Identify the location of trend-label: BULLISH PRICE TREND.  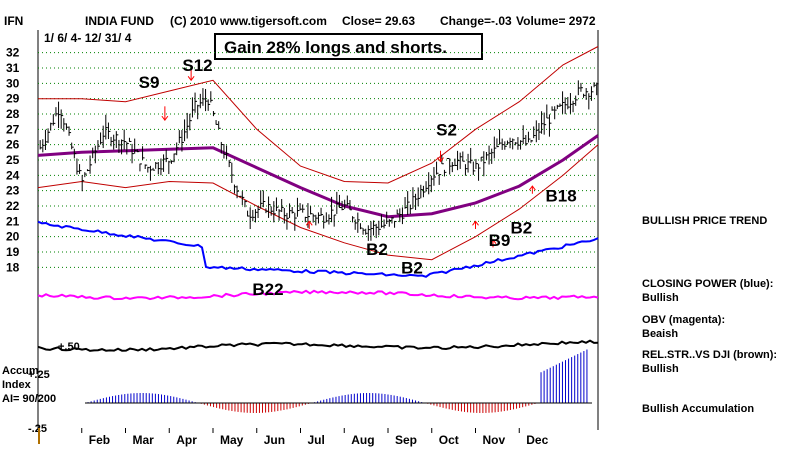
(704, 221).